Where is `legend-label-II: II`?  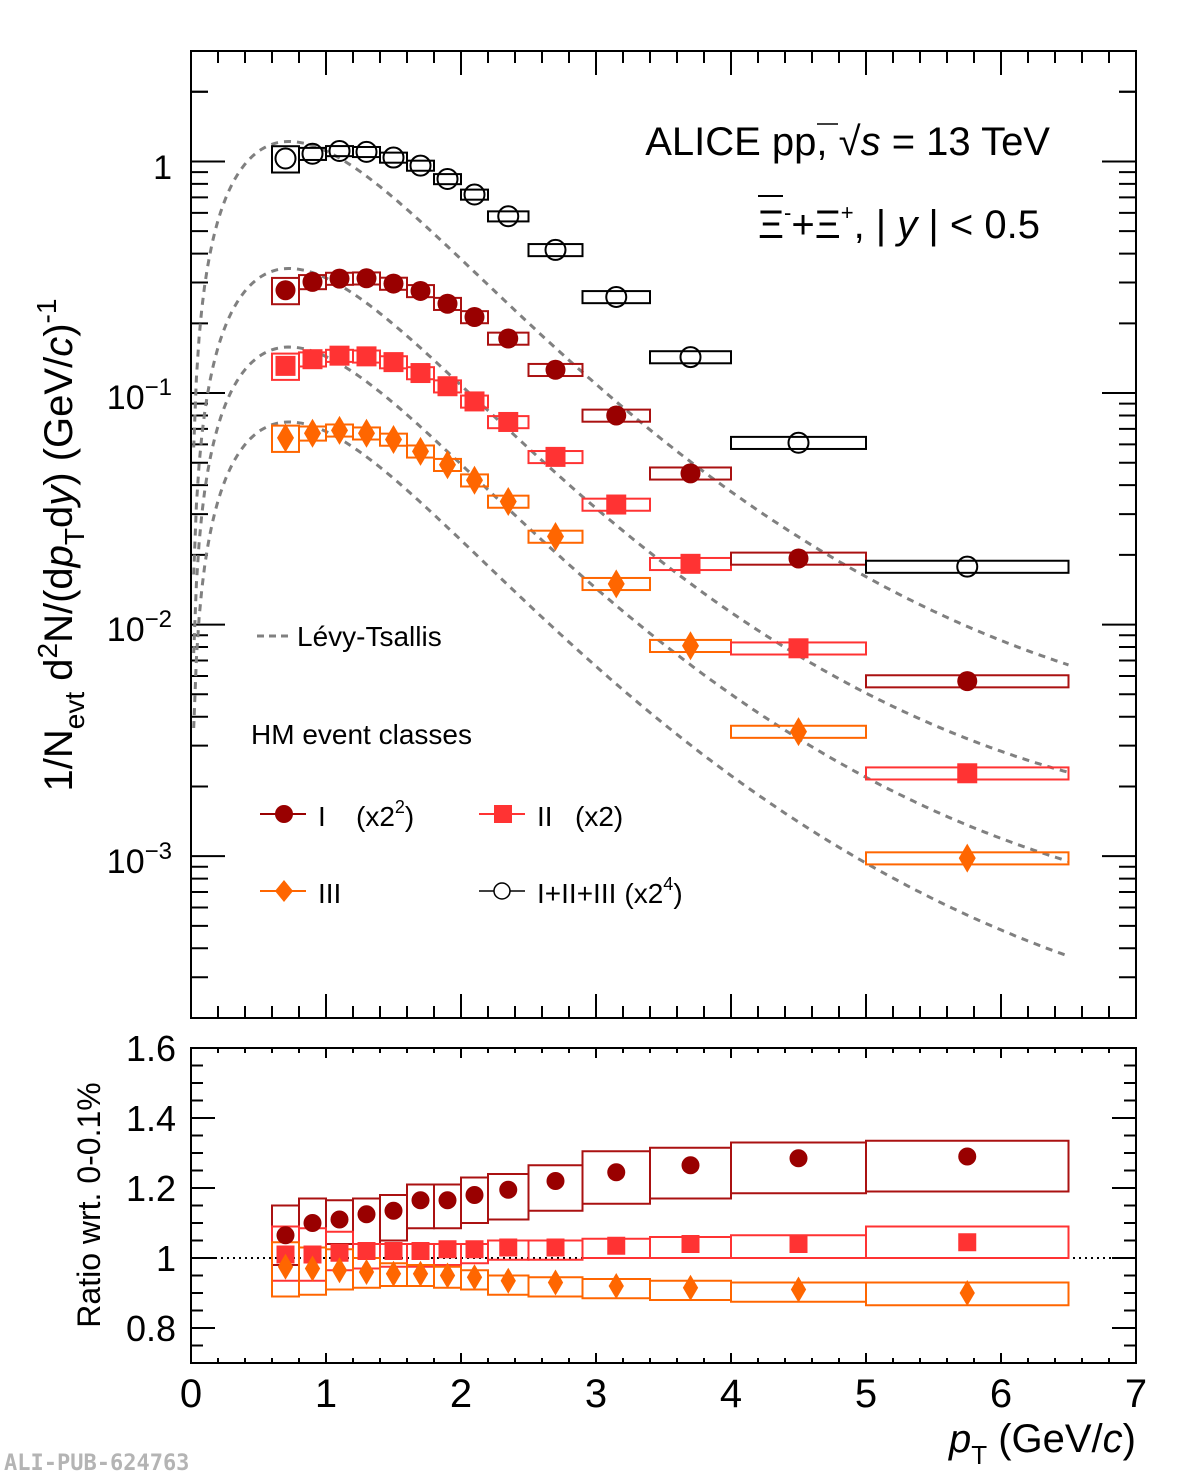
legend-label-II: II is located at coordinates (545, 816).